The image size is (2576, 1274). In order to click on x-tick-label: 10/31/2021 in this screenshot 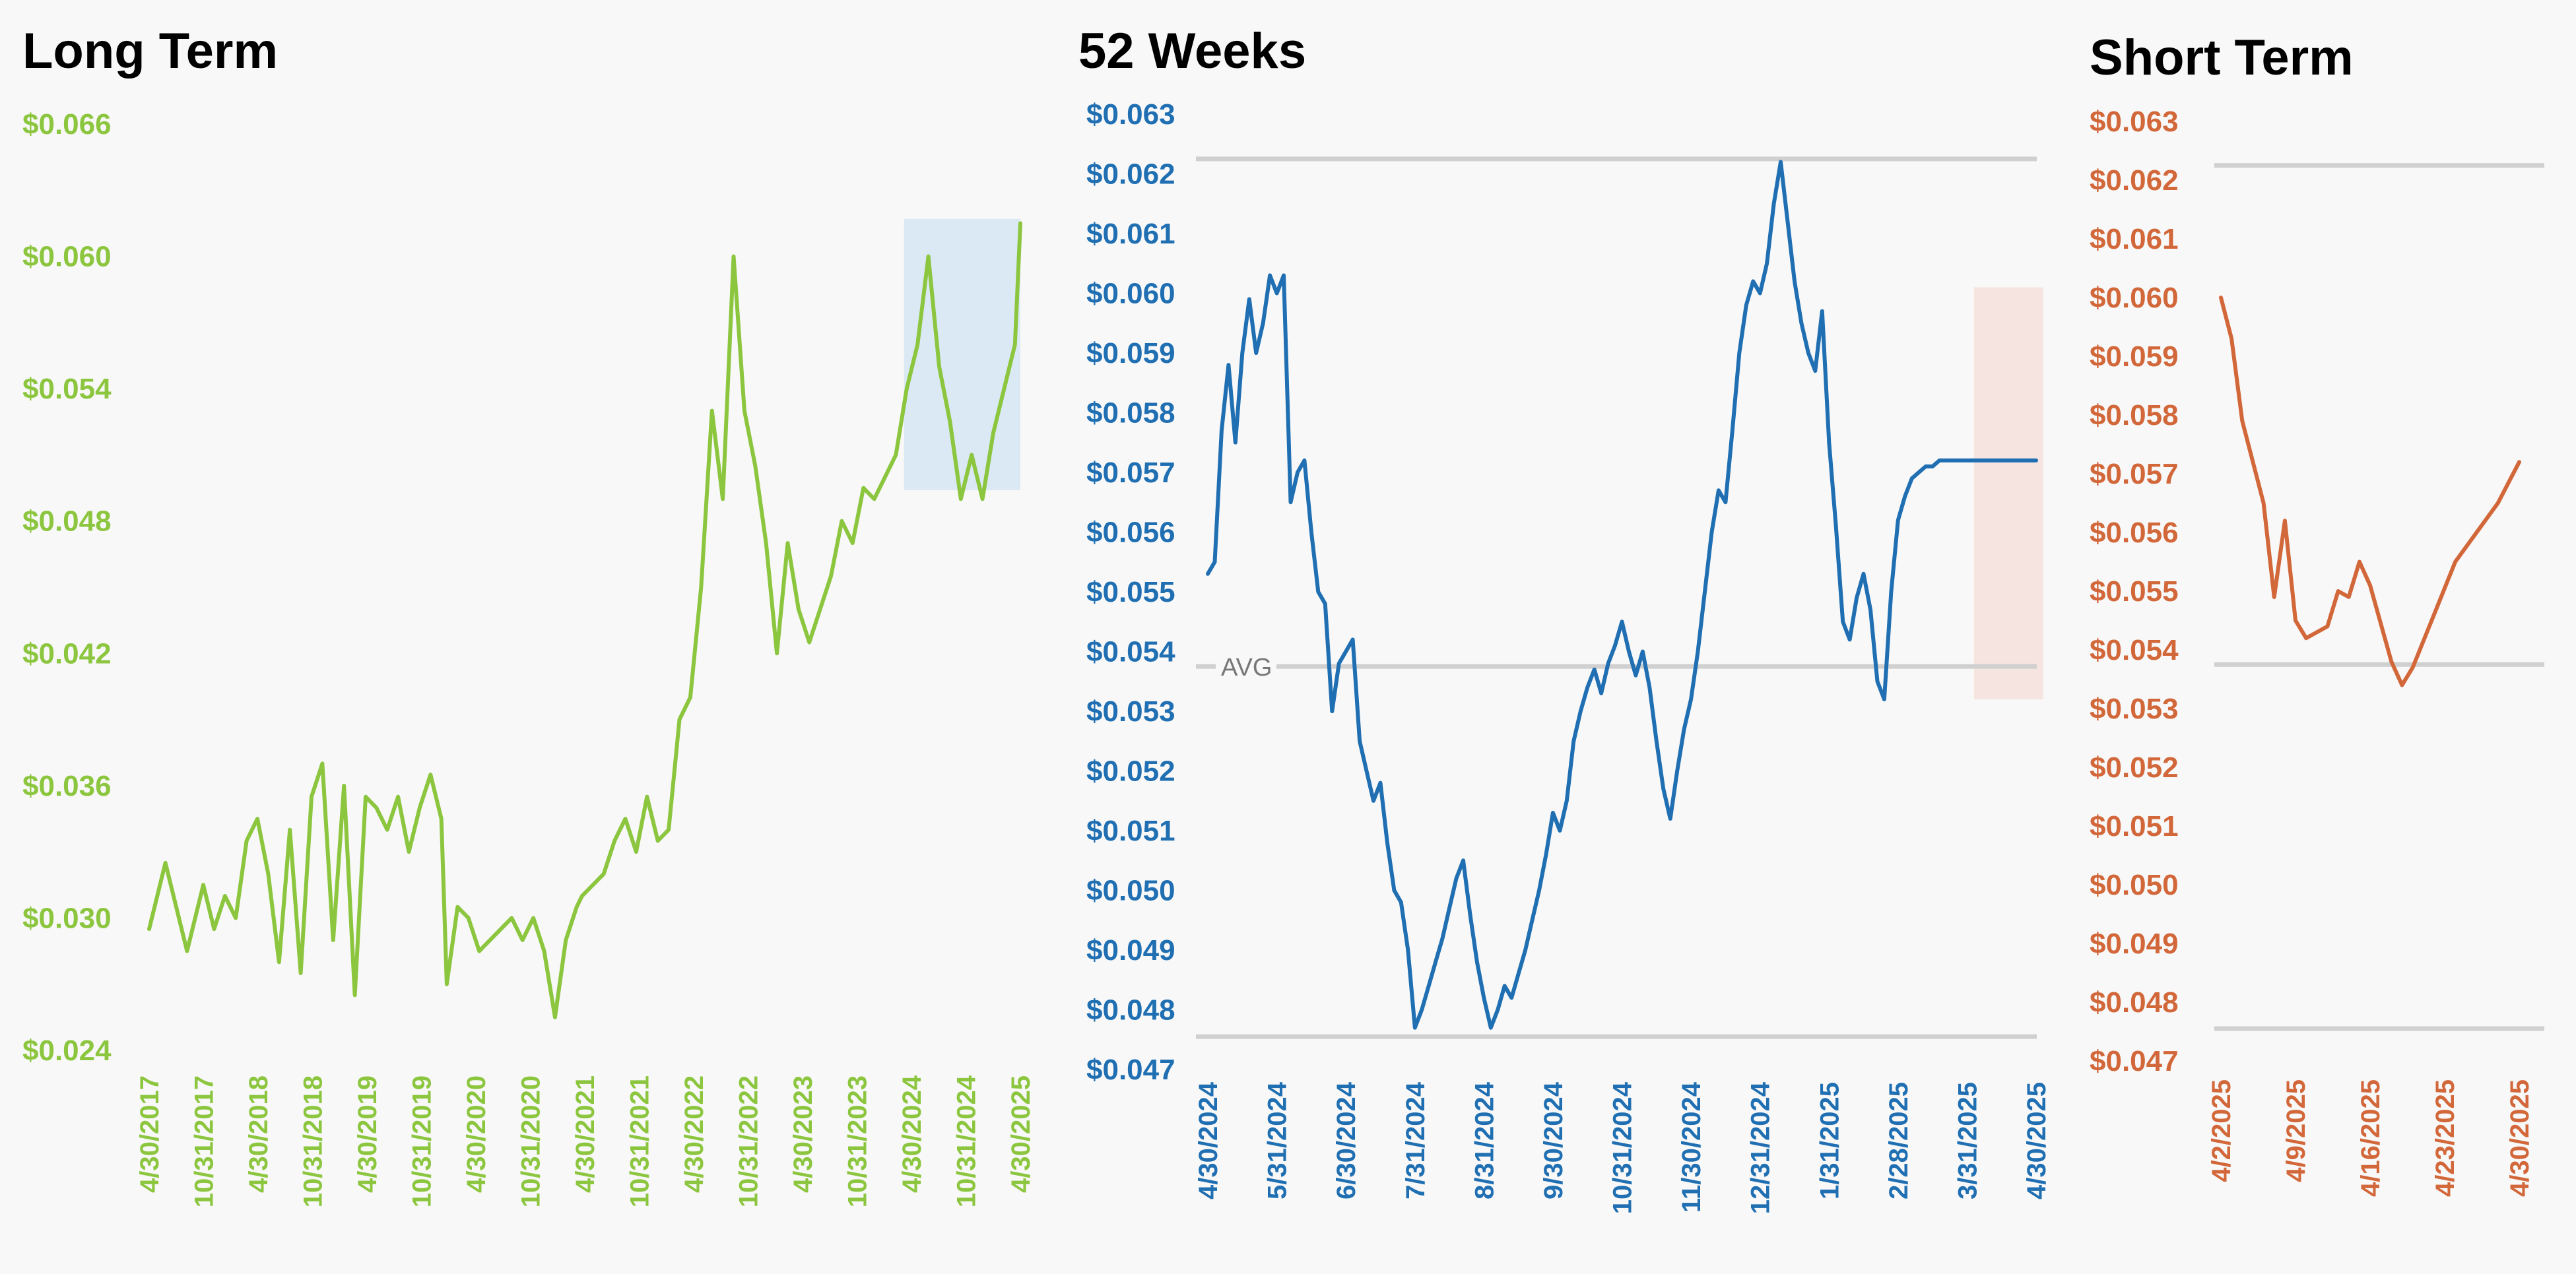, I will do `click(640, 1141)`.